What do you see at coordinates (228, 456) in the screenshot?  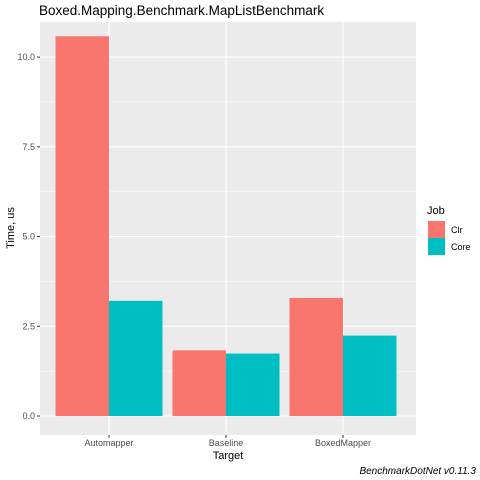 I see `x-axis-title: Target` at bounding box center [228, 456].